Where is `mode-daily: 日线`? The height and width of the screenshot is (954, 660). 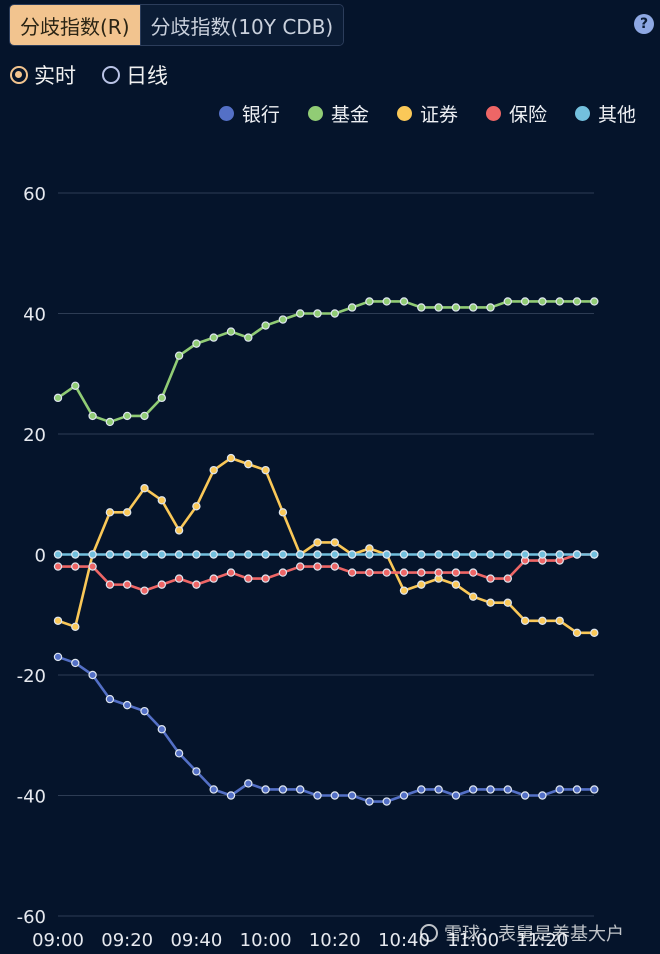 mode-daily: 日线 is located at coordinates (135, 75).